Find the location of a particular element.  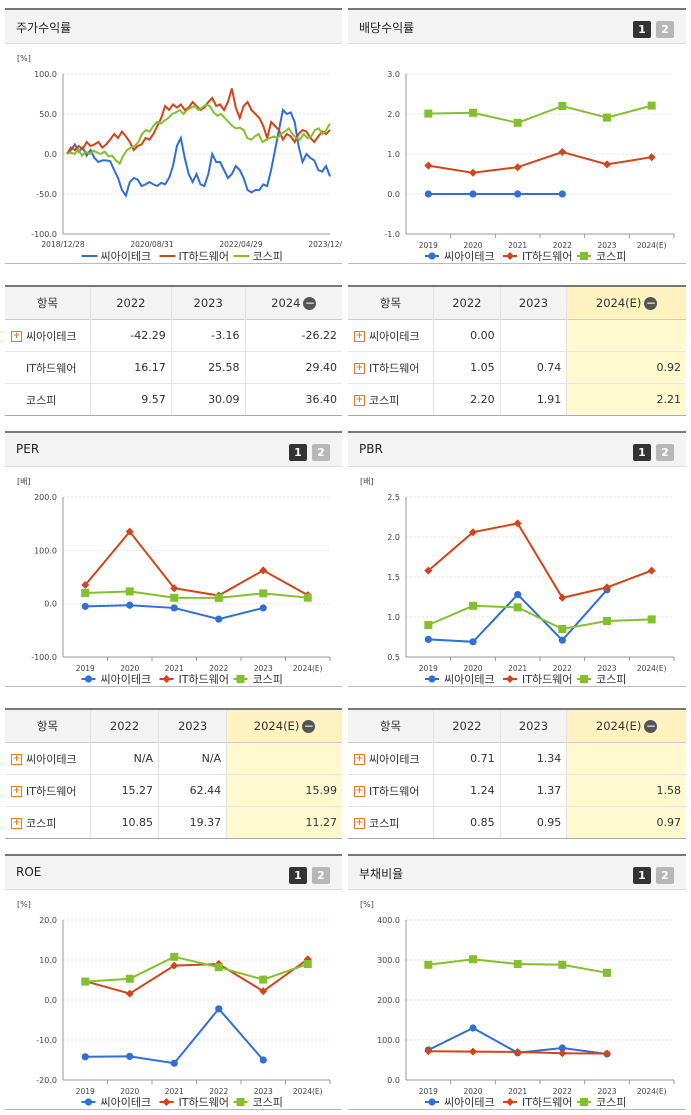

table-cell: 0.71 is located at coordinates (467, 758).